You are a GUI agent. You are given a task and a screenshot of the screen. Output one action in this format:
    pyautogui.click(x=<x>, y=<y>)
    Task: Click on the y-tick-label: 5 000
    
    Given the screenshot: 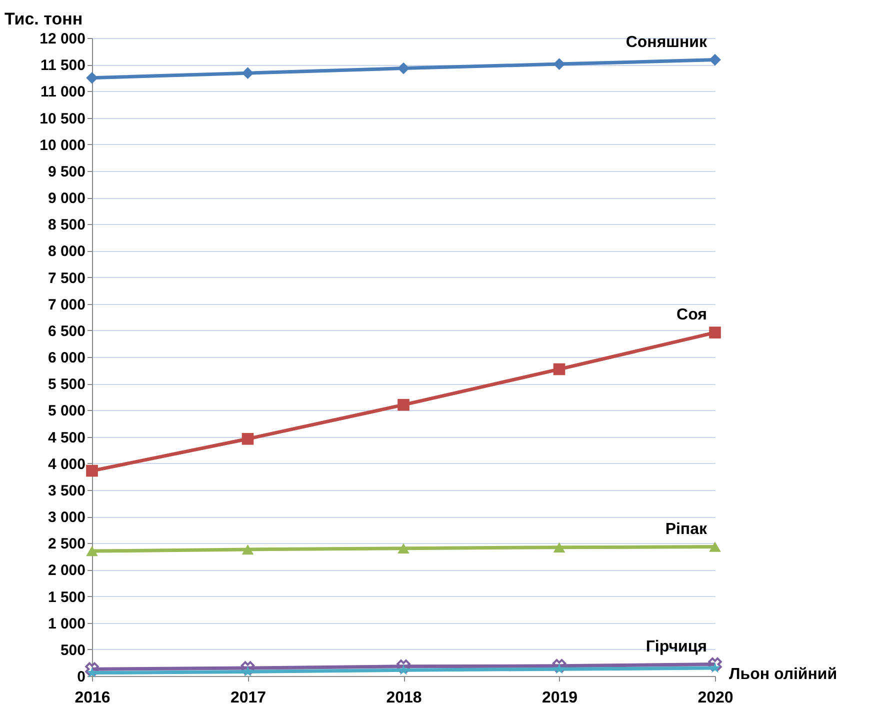 What is the action you would take?
    pyautogui.click(x=67, y=411)
    